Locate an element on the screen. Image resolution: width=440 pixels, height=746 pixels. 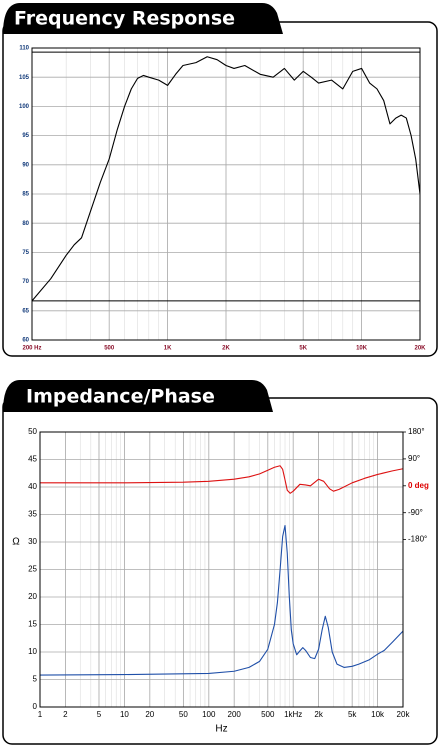
x-tick-label: 200 Hz is located at coordinates (31, 349).